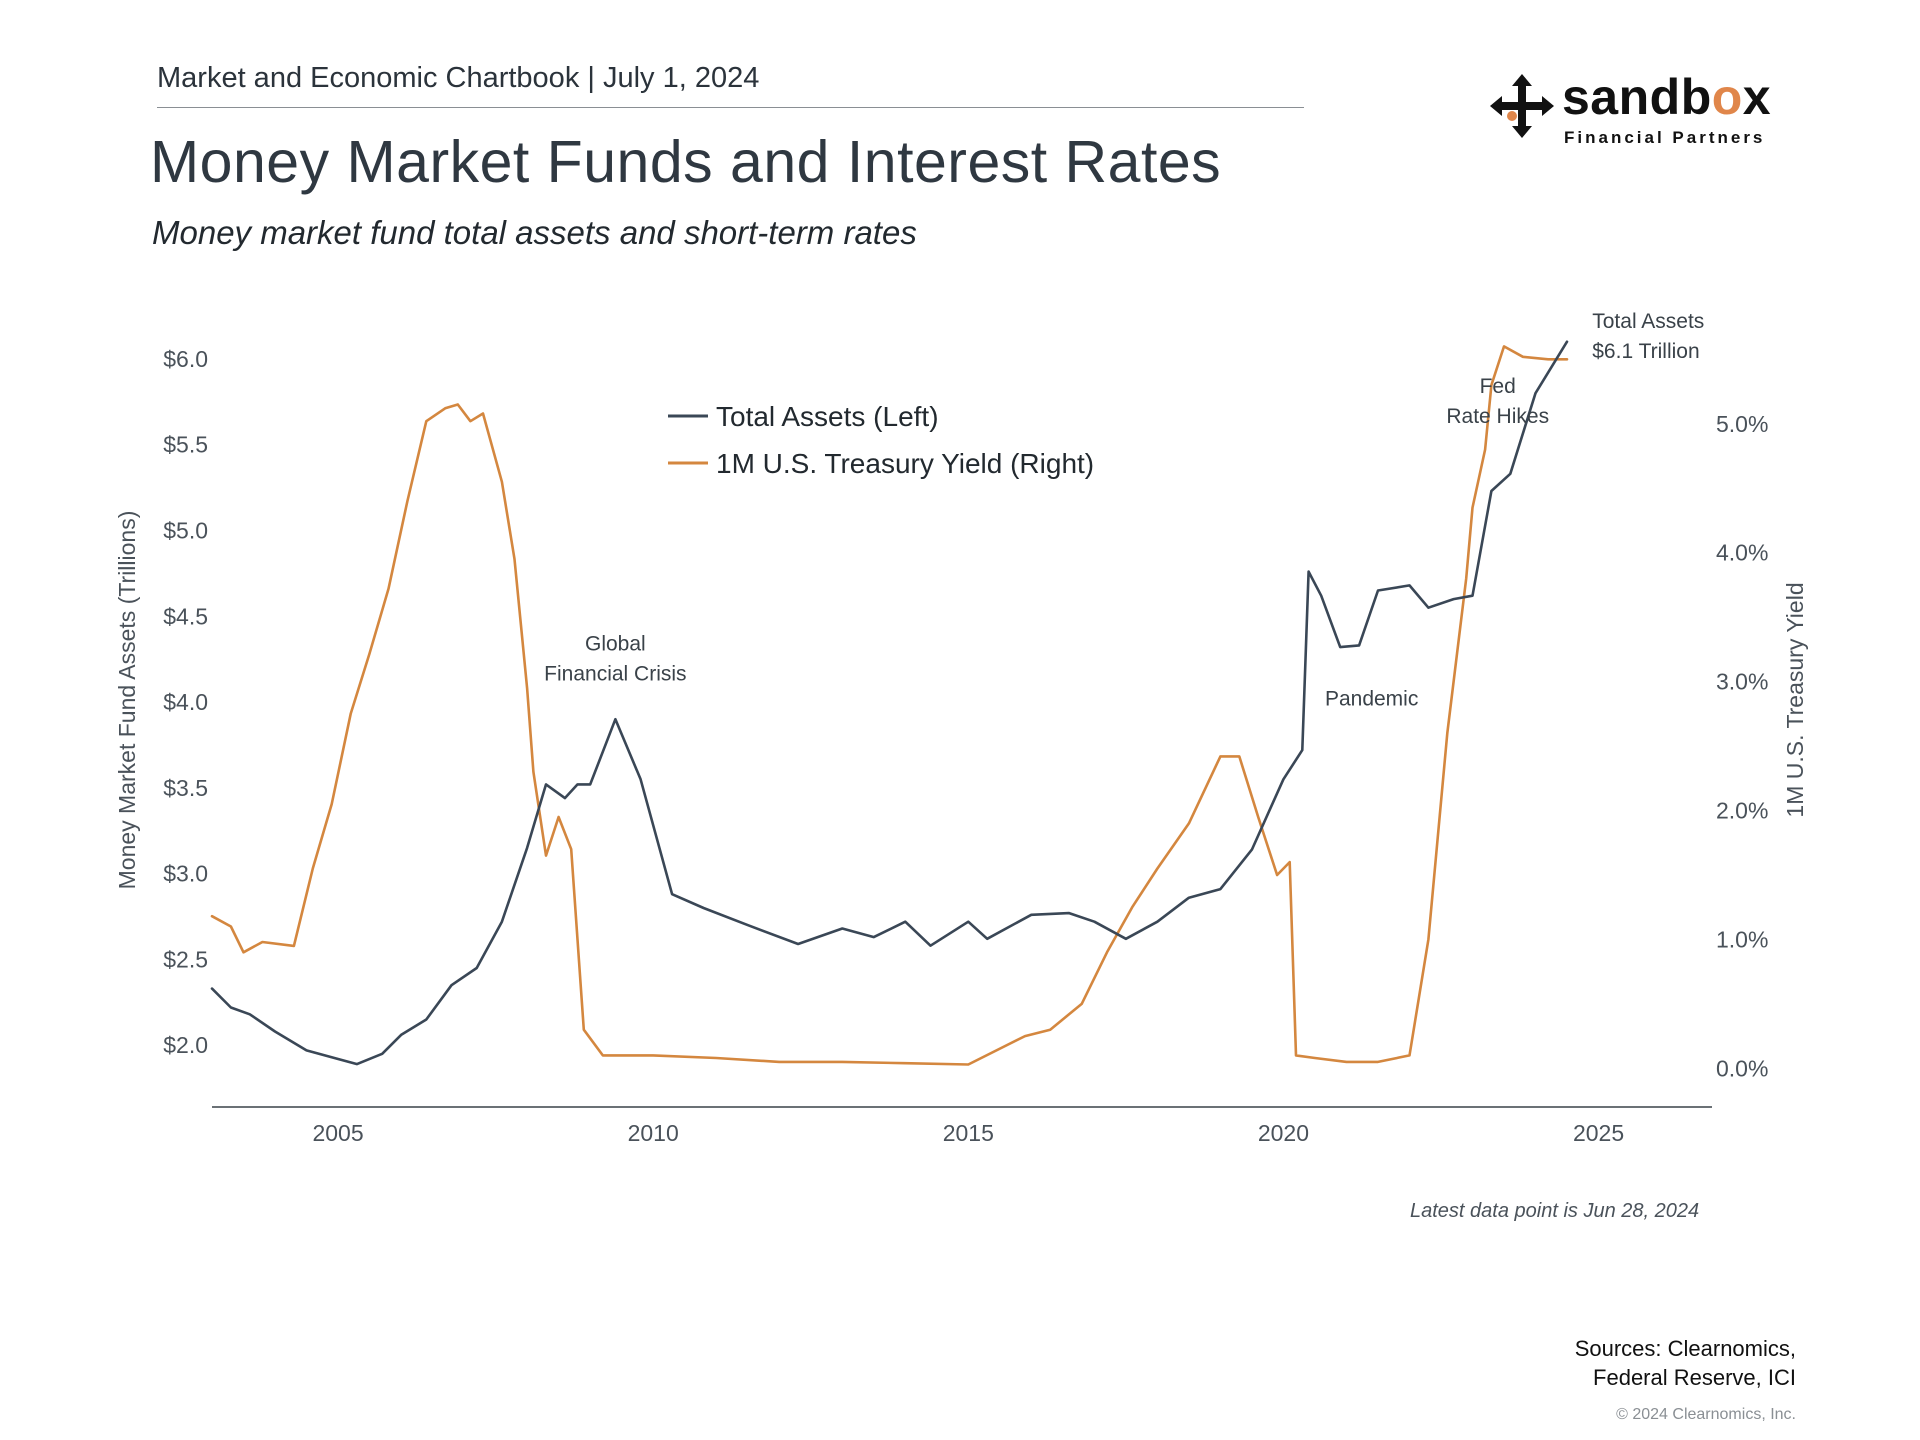 This screenshot has height=1440, width=1920. Describe the element at coordinates (185, 788) in the screenshot. I see `left-tick-label: $3.5` at that location.